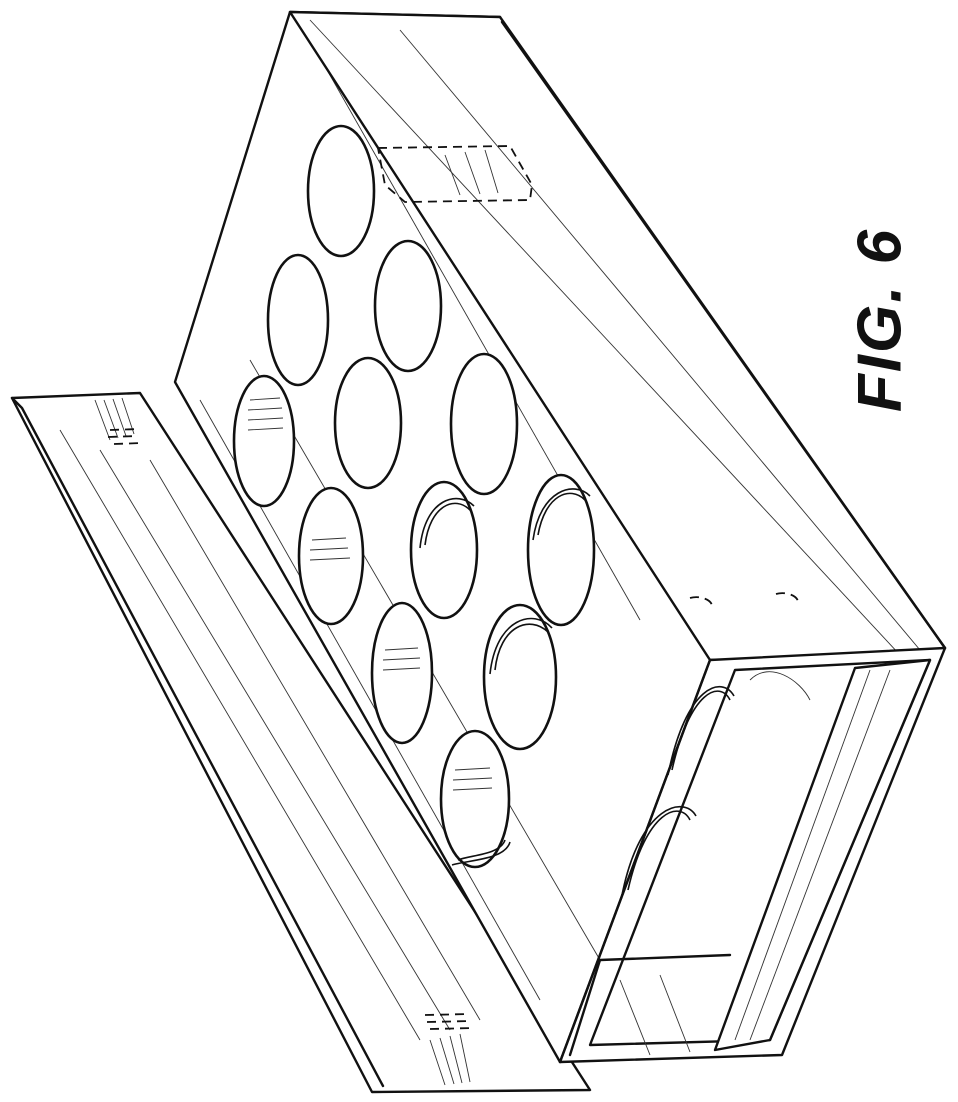 The height and width of the screenshot is (1102, 958). I want to click on figure-label: FIG. 6, so click(880, 320).